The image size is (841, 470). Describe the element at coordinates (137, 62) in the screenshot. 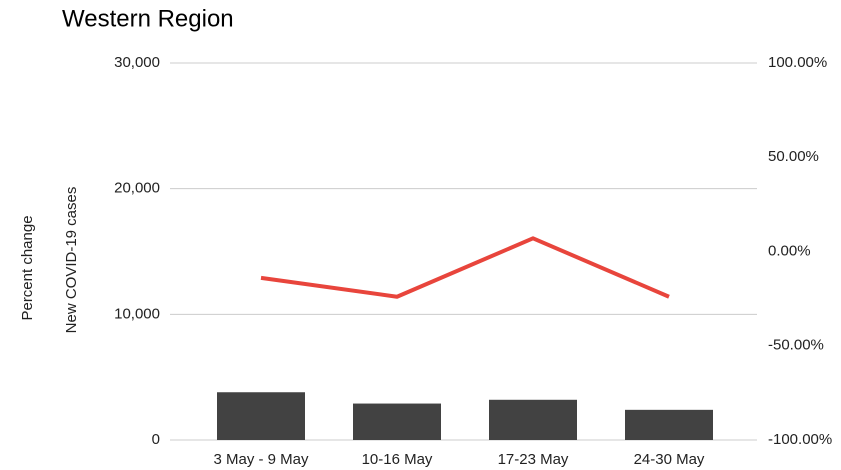

I see `y-tick-label: 30,000` at that location.